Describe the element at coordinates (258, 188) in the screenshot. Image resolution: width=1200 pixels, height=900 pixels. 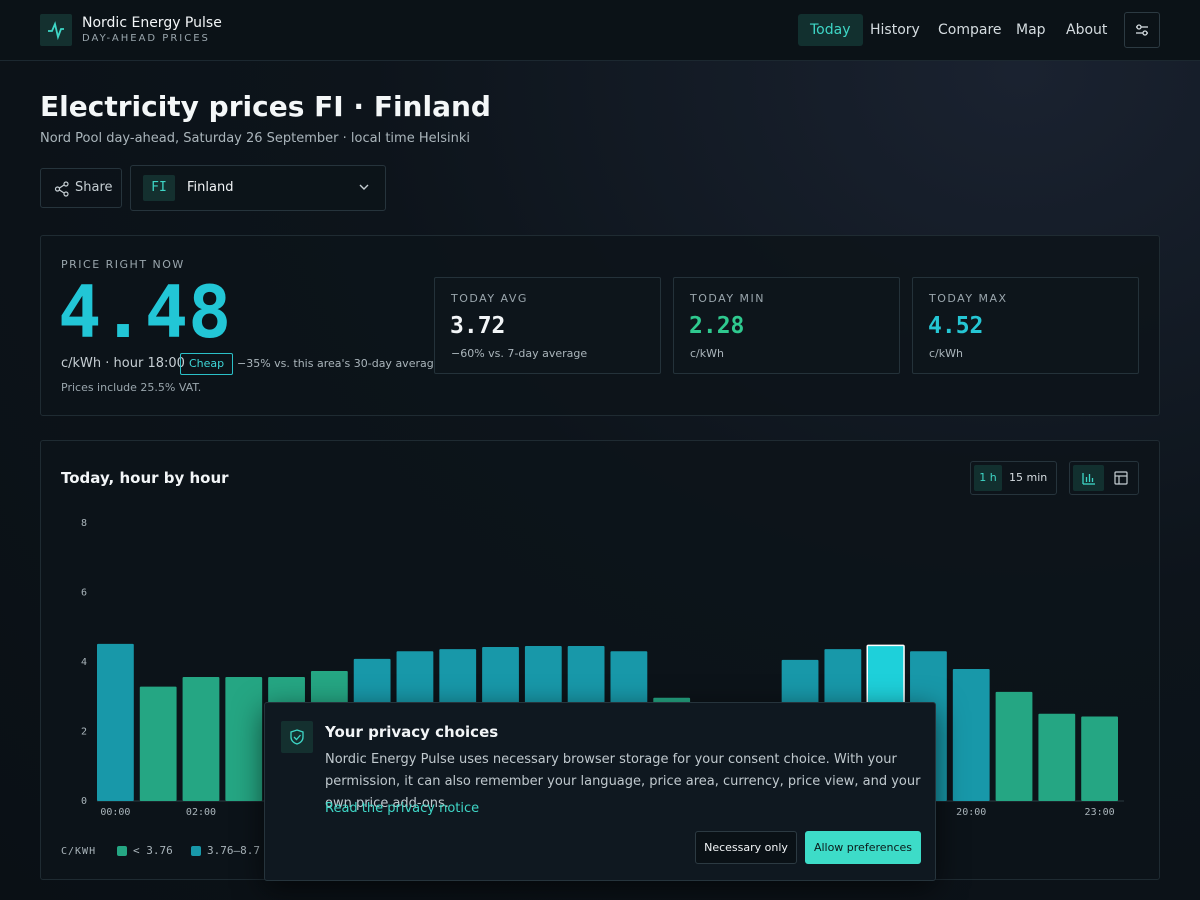
I see `area-select: FI Finland` at that location.